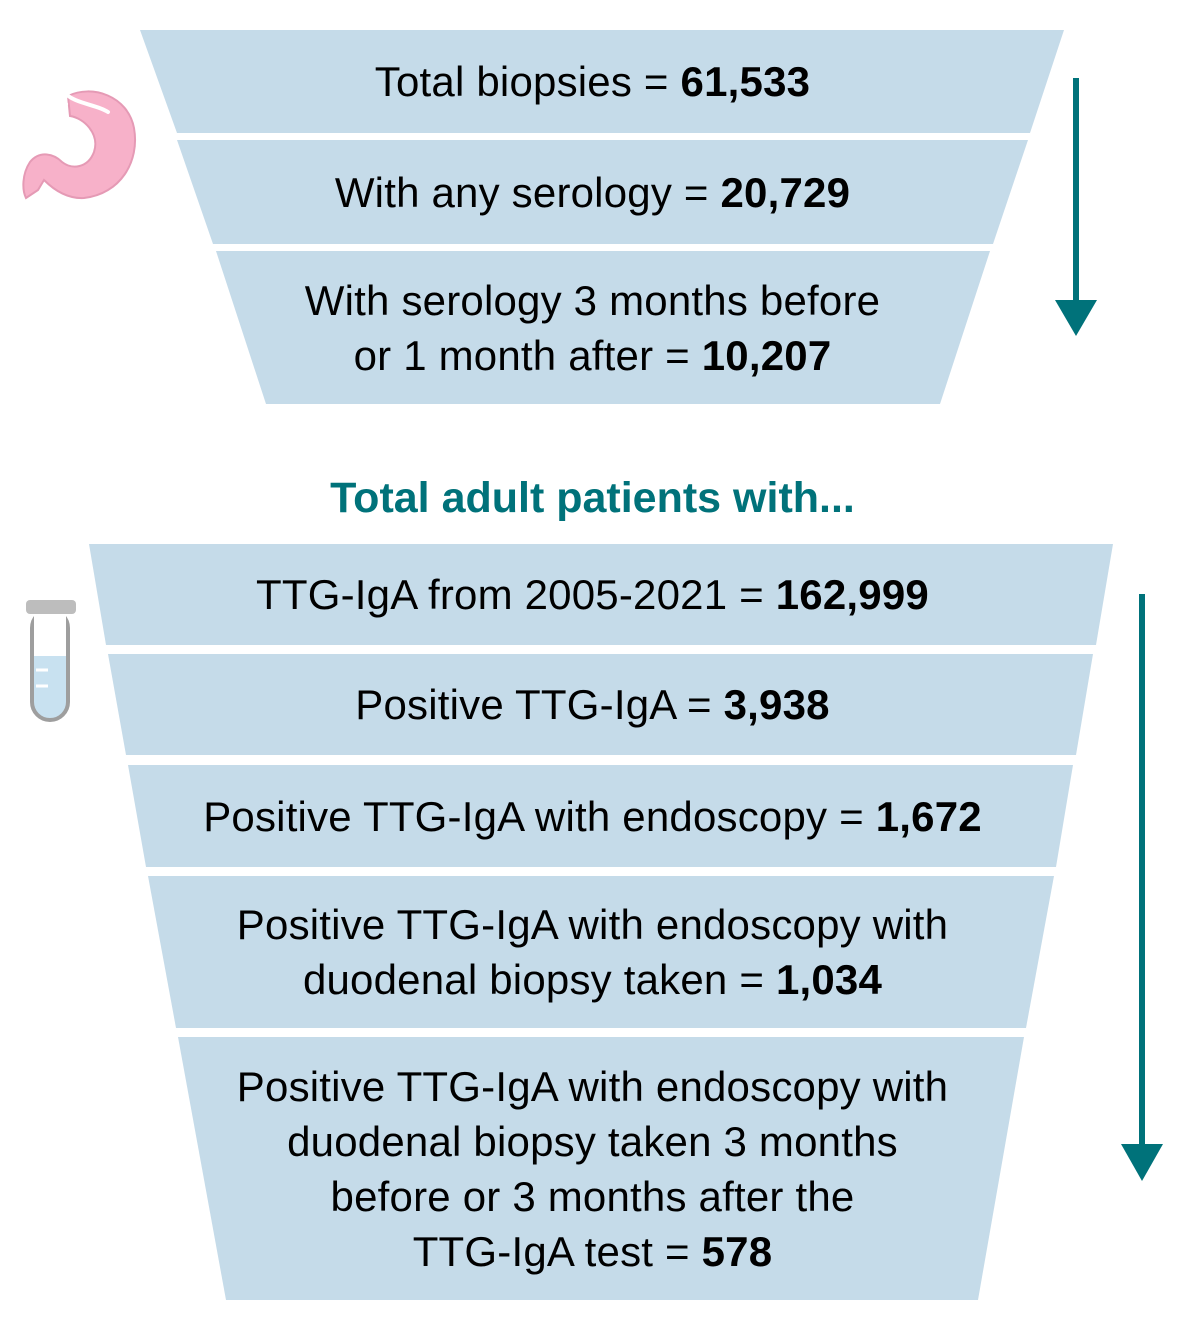  I want to click on label-text: With any serology =, so click(527, 192).